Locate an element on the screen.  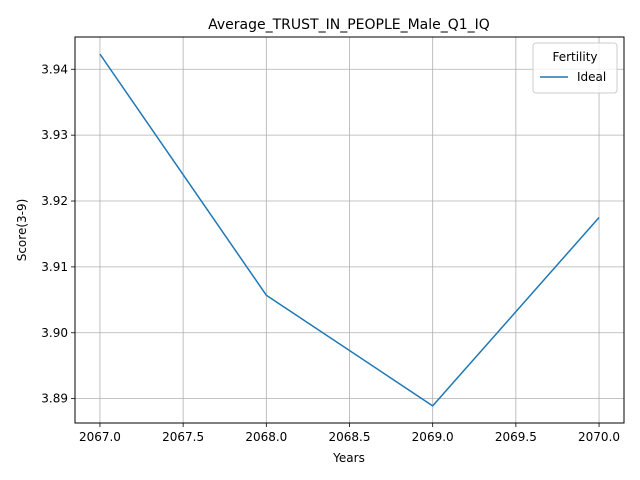
legend: Fertility Ideal is located at coordinates (575, 68).